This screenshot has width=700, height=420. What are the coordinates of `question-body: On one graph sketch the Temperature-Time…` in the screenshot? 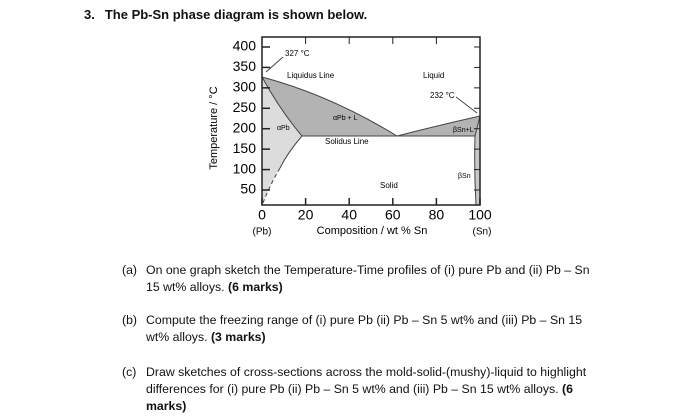 It's located at (374, 279).